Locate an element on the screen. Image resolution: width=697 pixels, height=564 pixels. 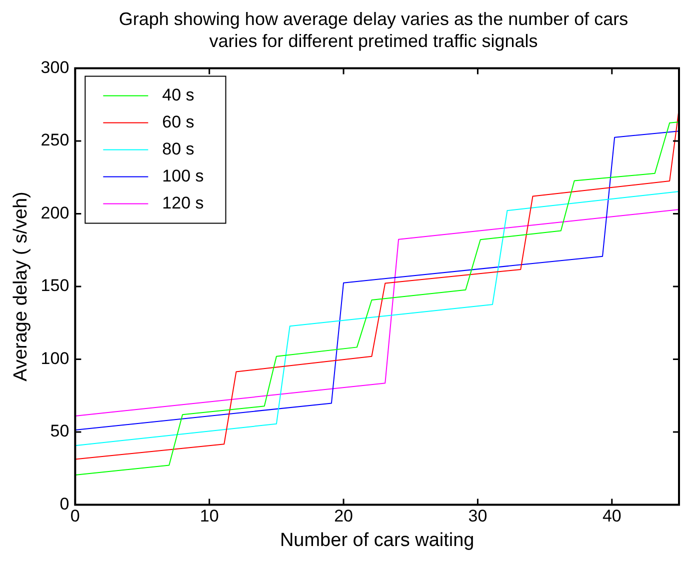
y-tick-label: 100 is located at coordinates (55, 358).